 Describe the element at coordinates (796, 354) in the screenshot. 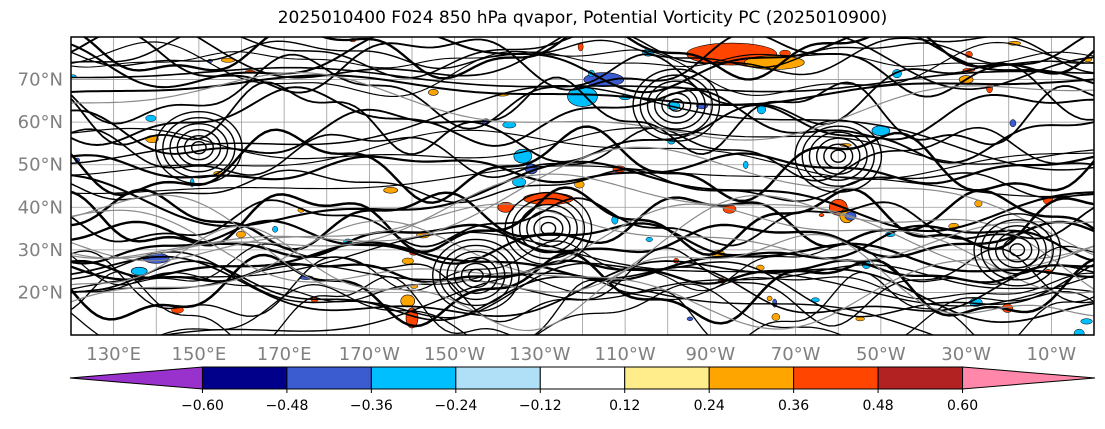

I see `lon-tick-label: 70°W` at that location.